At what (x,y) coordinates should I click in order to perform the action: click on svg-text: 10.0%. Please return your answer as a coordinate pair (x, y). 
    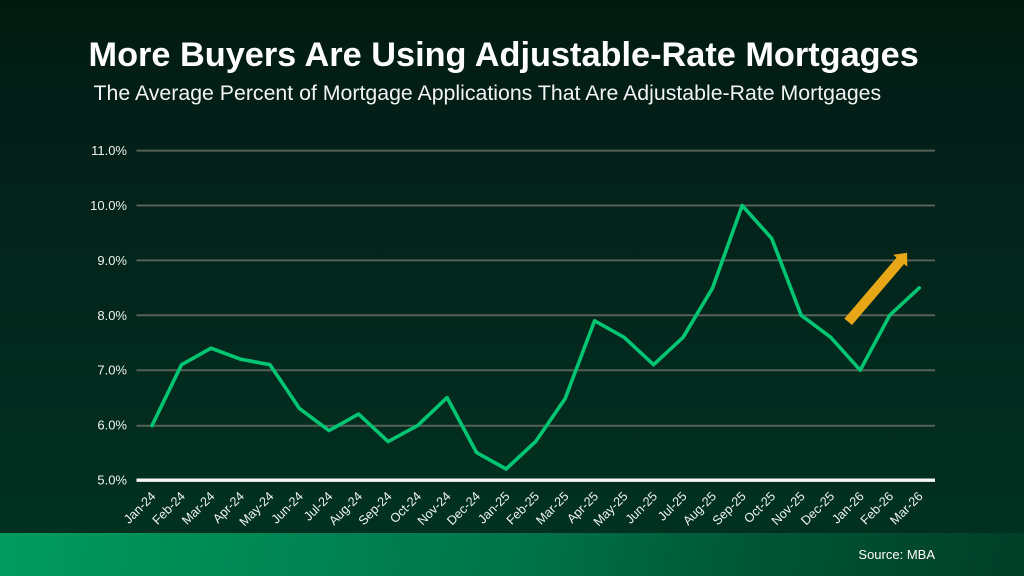
    Looking at the image, I should click on (108, 205).